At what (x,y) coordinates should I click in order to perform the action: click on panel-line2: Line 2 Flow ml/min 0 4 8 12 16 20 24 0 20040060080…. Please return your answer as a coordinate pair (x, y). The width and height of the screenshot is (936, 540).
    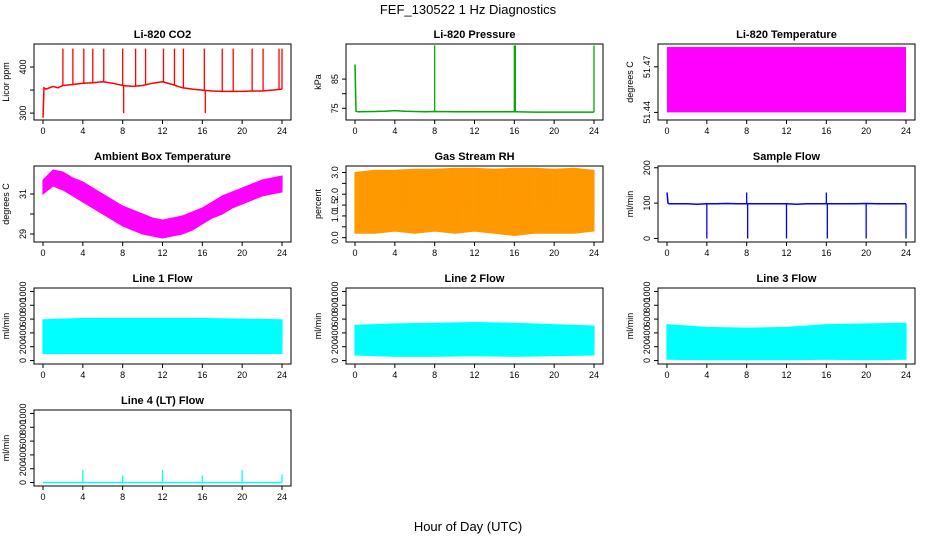
    Looking at the image, I should click on (458, 326).